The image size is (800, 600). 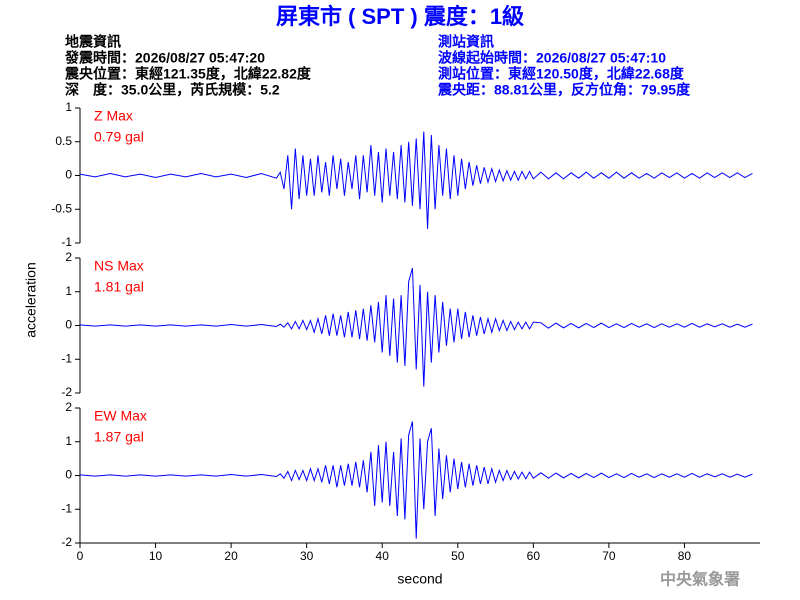 I want to click on x-tick-label: 50, so click(x=458, y=556).